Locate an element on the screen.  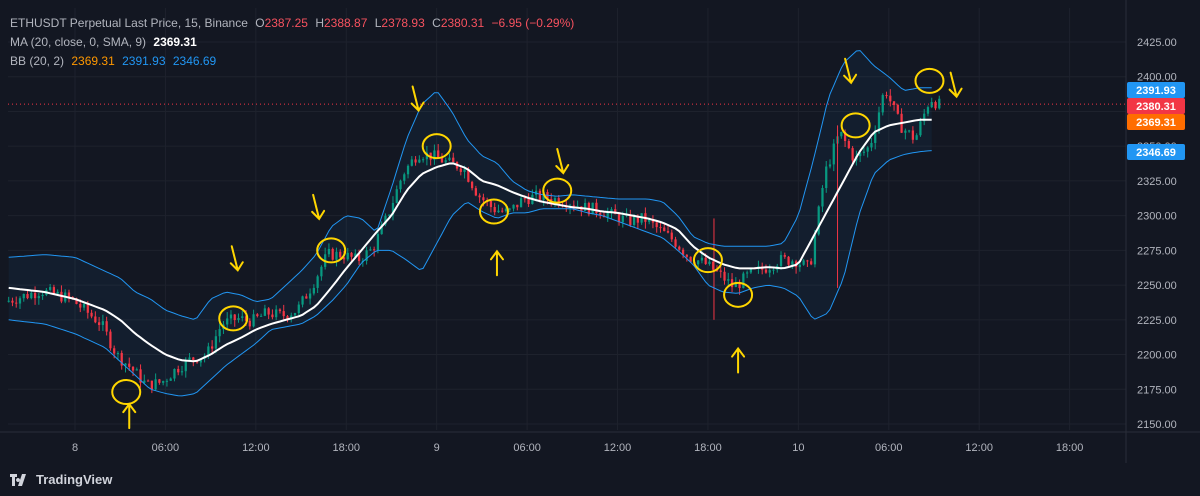
tradingview-logo: TradingView is located at coordinates (61, 479).